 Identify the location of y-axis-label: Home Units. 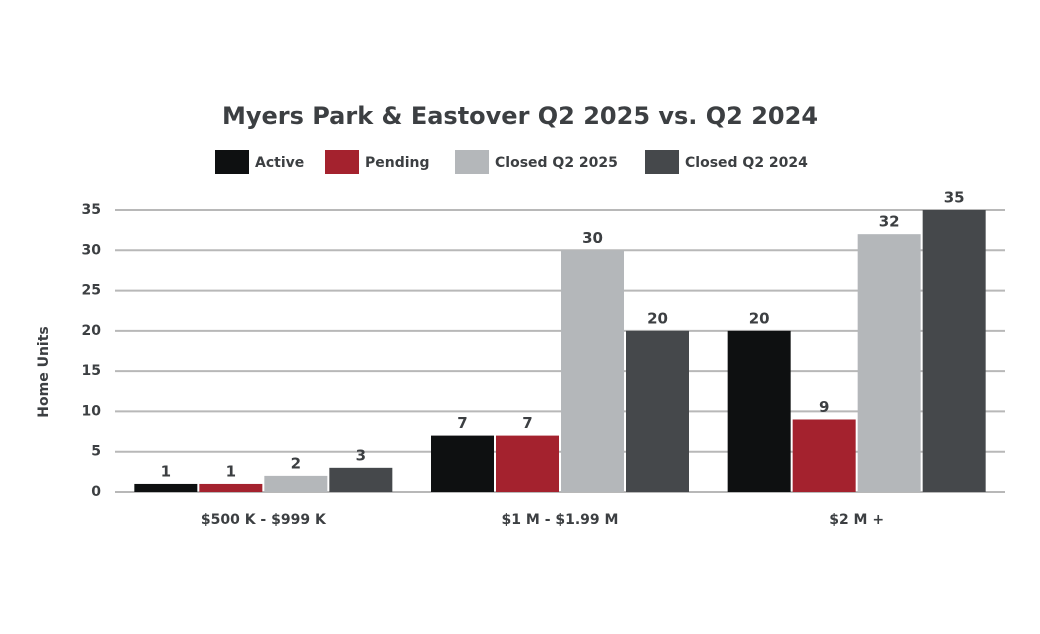
(44, 371).